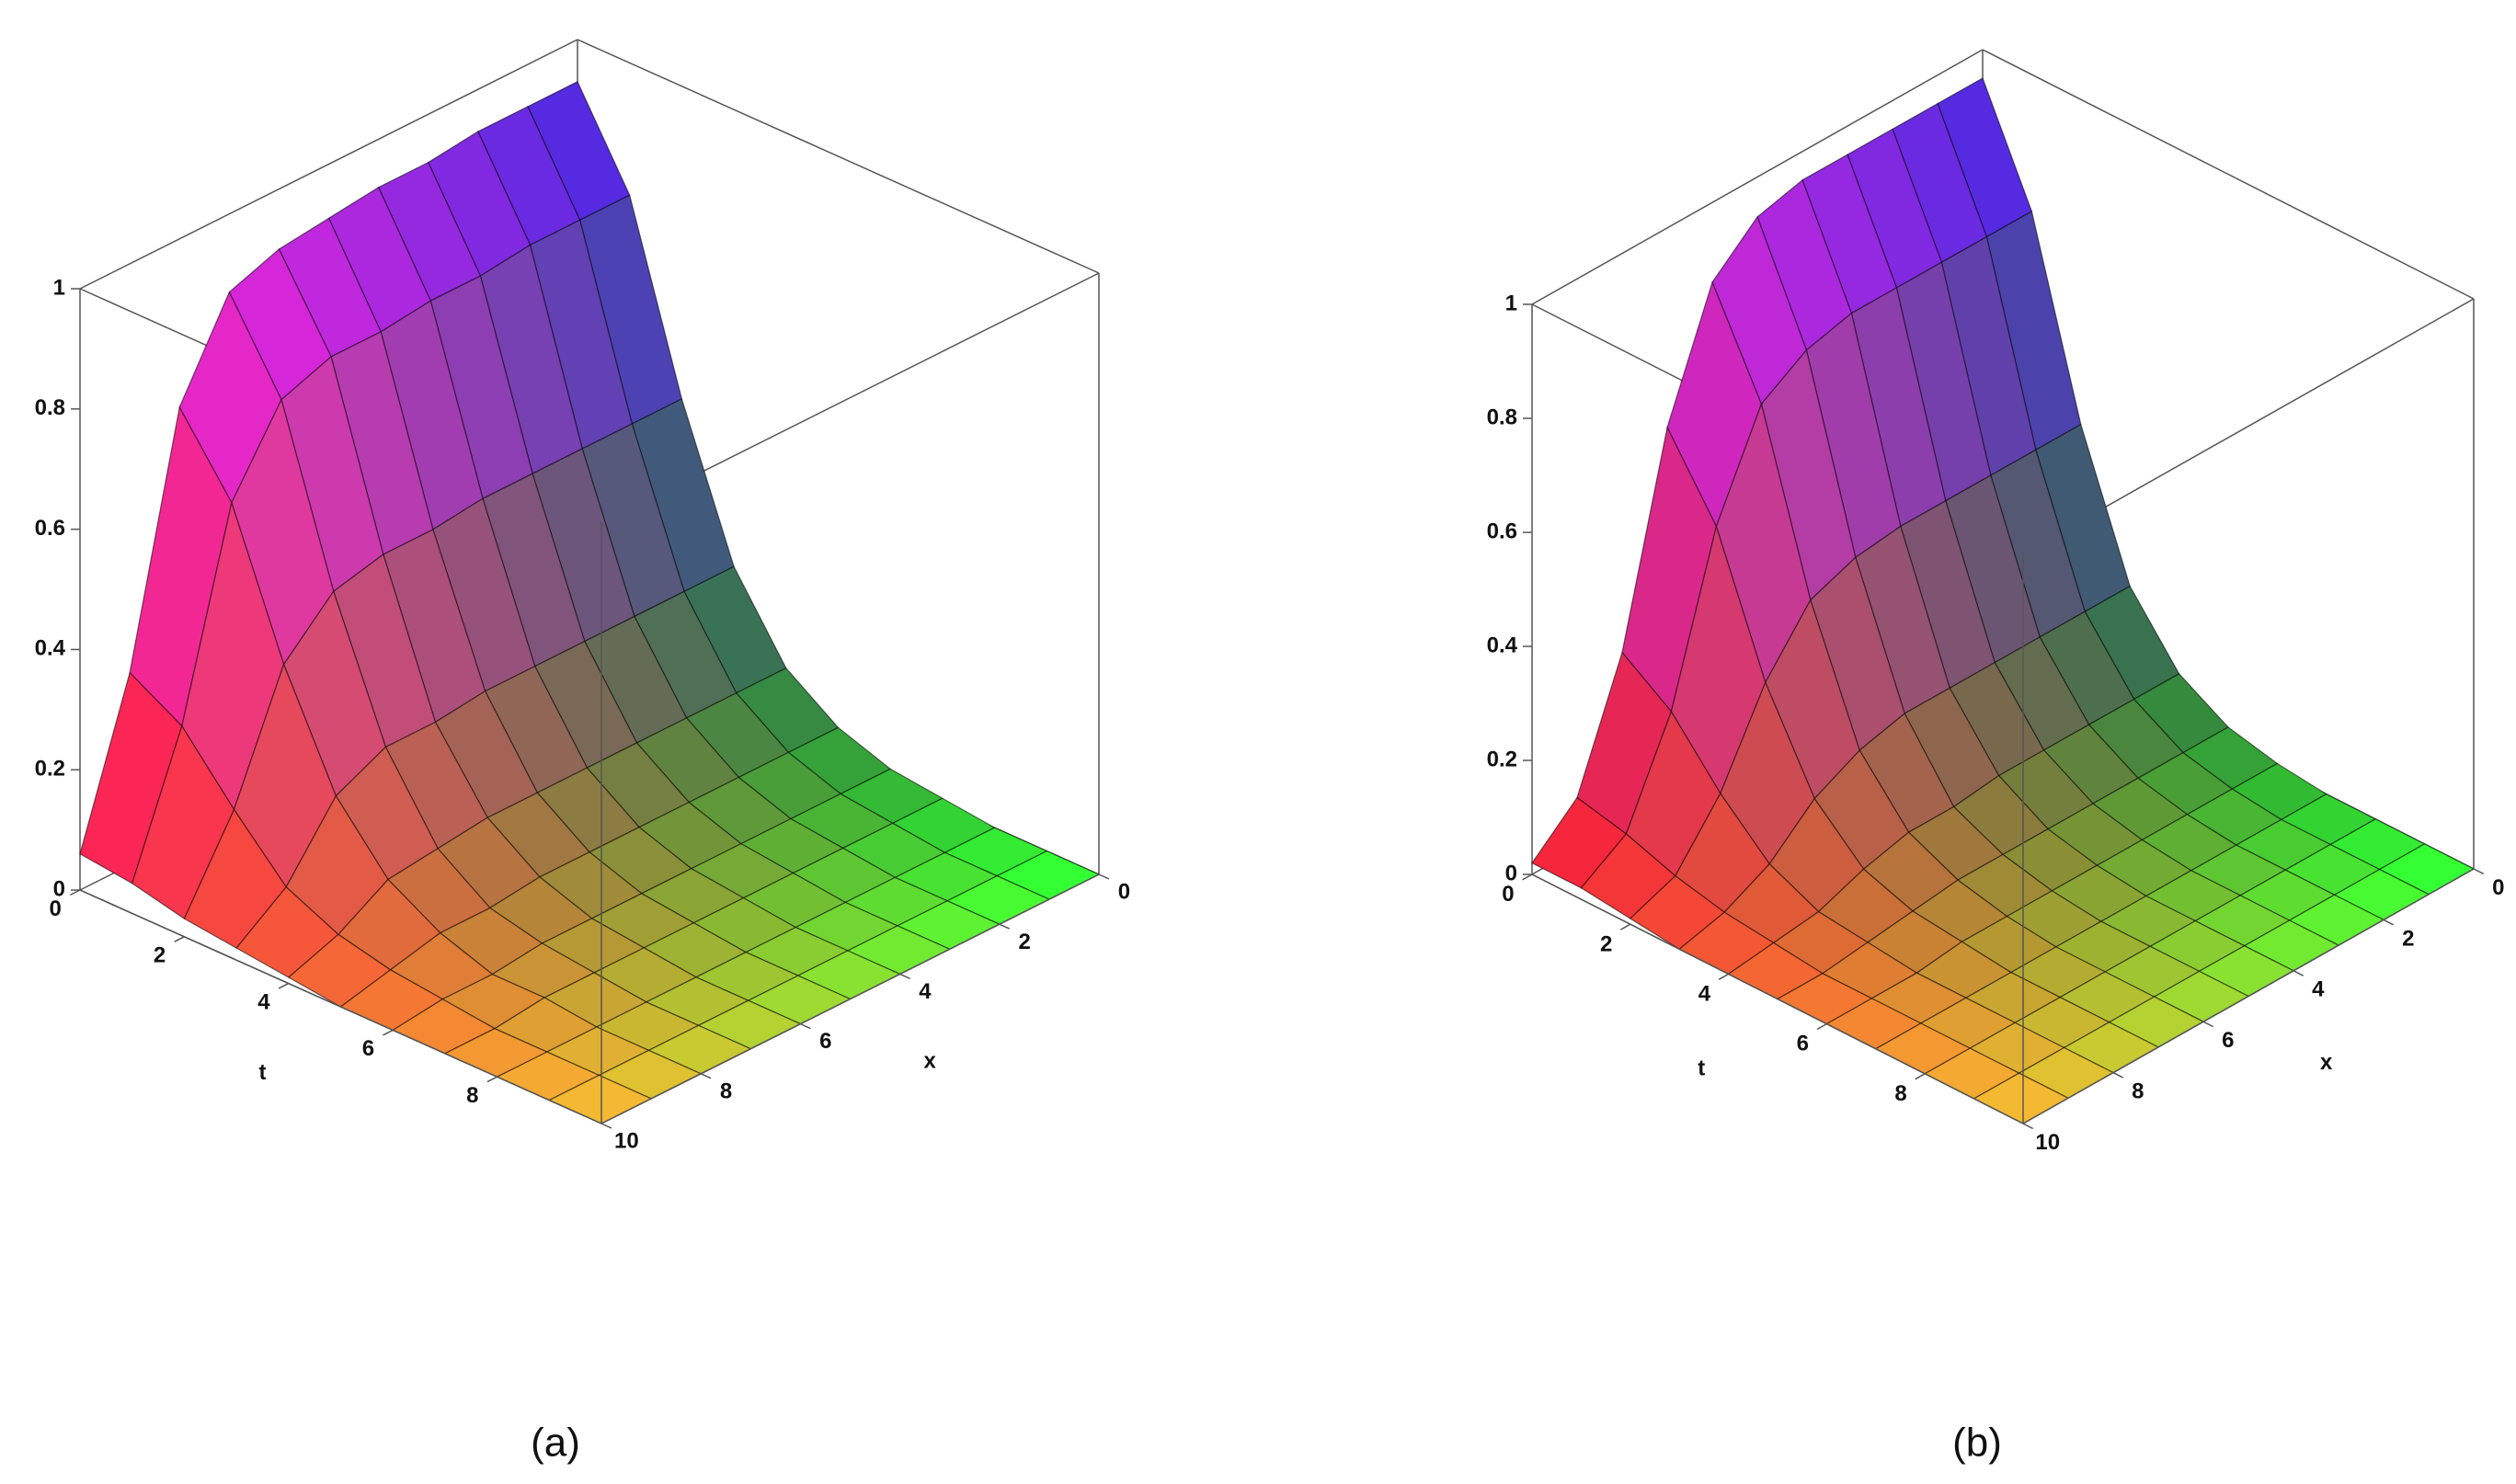  I want to click on caption: (b), so click(1977, 1443).